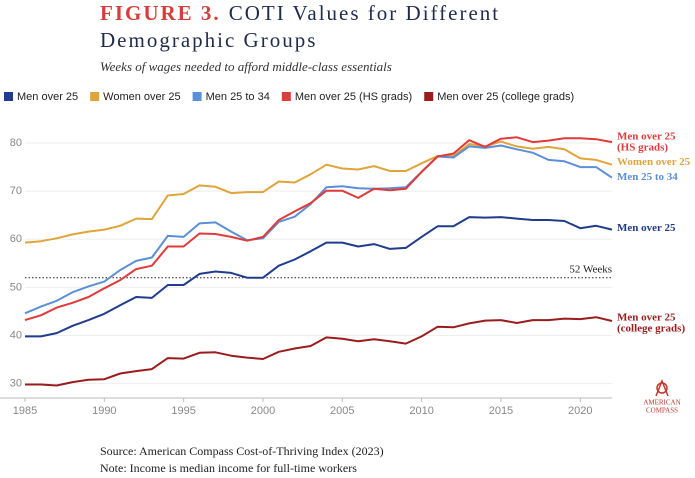 The image size is (695, 478). I want to click on title-text: Demographic Groups, so click(208, 40).